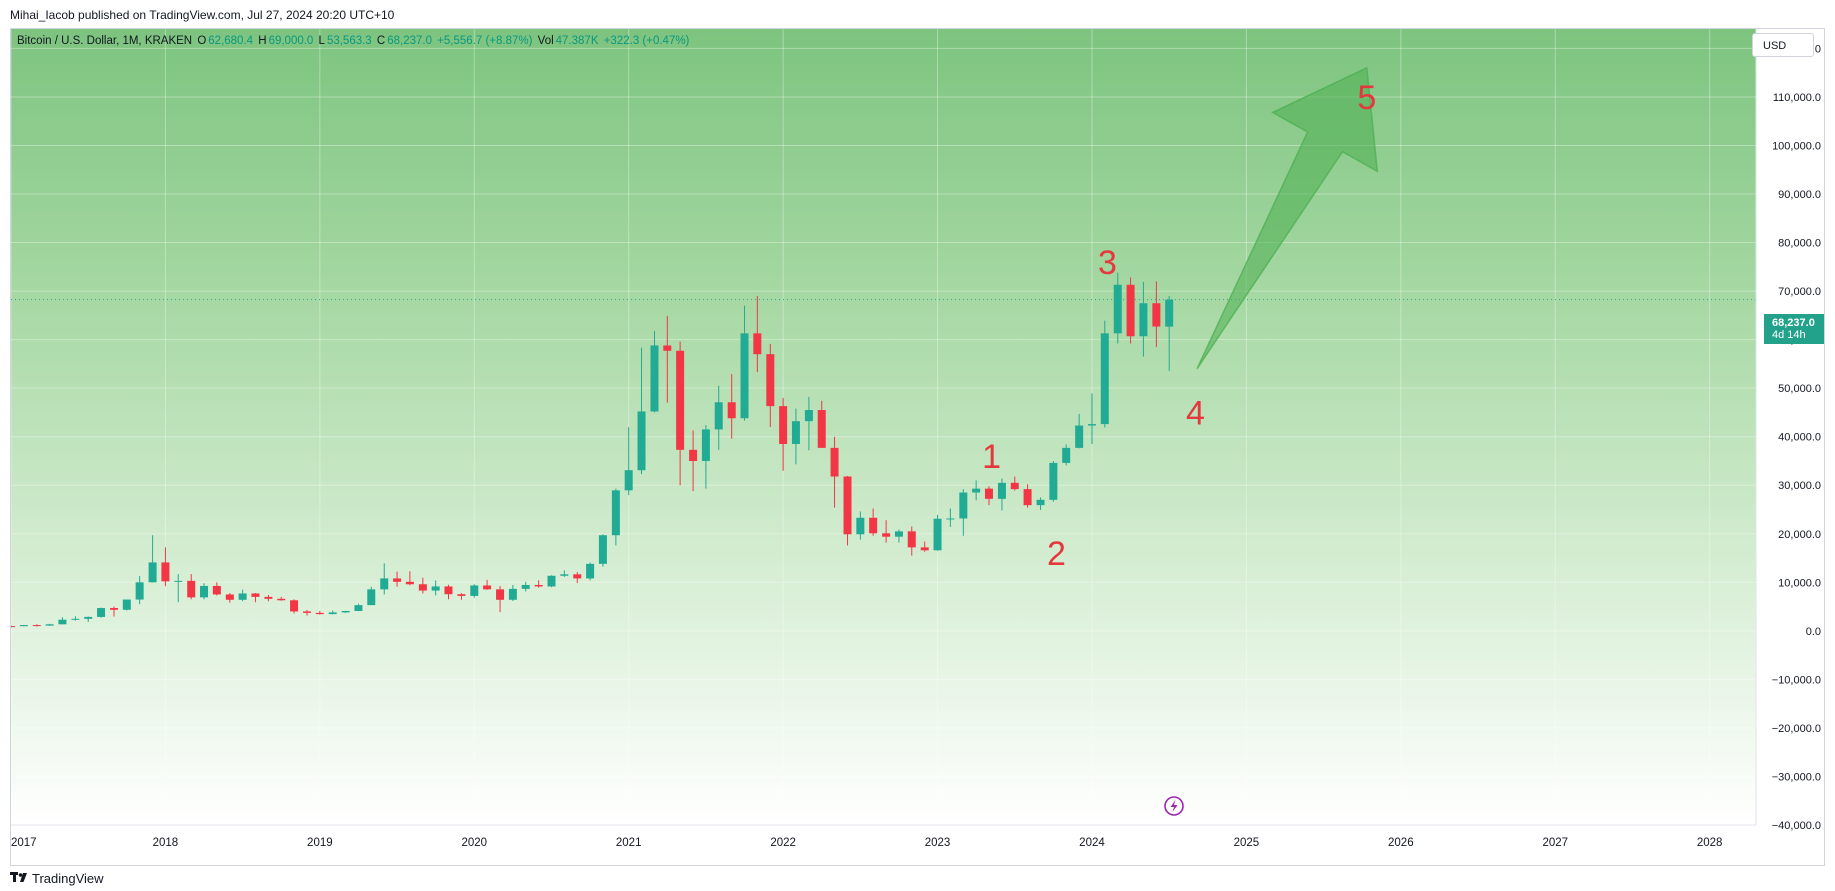 The image size is (1835, 891). I want to click on x-tick-label: 2026, so click(1401, 843).